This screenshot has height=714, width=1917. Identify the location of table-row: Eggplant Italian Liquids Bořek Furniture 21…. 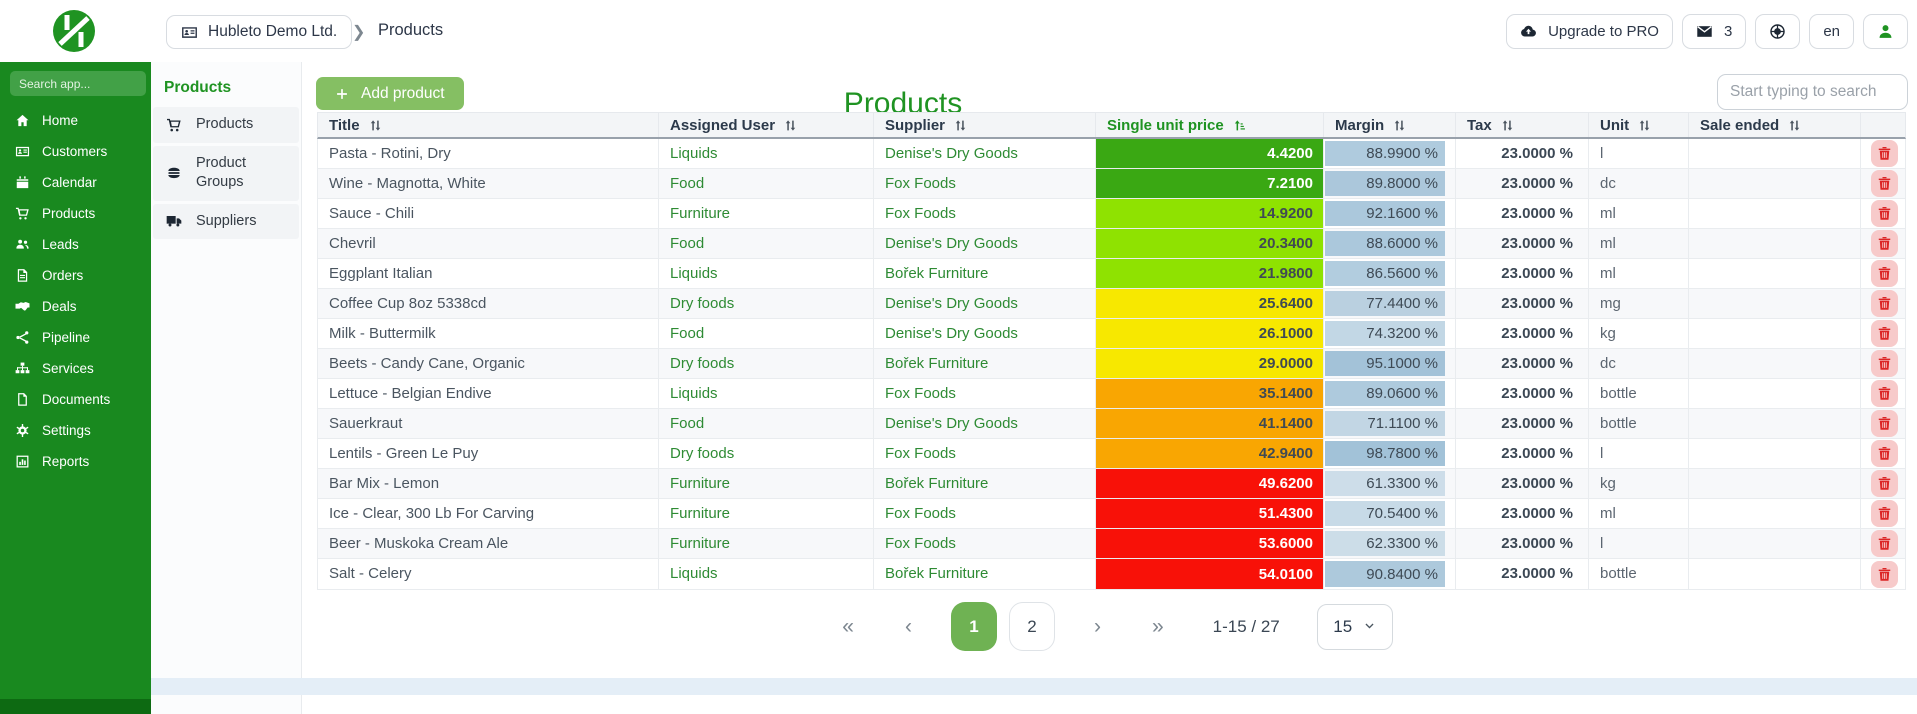
(1111, 274).